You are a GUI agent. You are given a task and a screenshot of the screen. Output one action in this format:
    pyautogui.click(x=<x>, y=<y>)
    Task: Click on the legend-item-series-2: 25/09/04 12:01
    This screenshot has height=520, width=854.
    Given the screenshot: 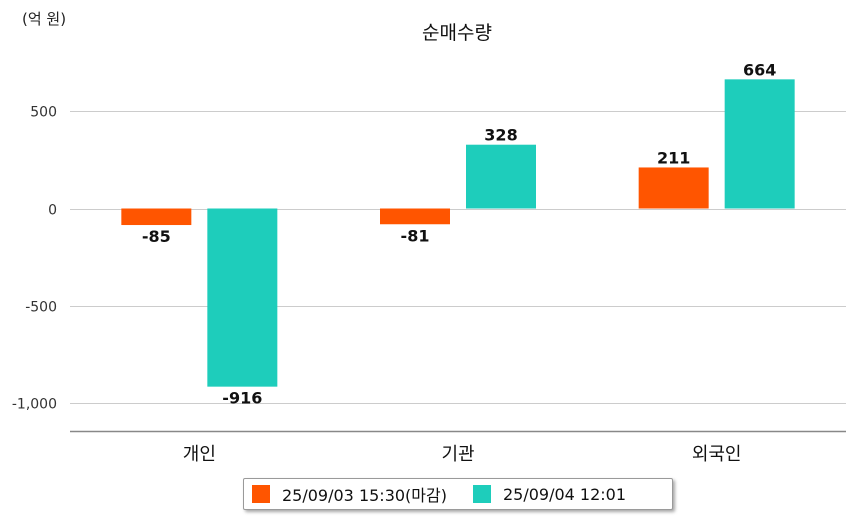 What is the action you would take?
    pyautogui.click(x=549, y=494)
    